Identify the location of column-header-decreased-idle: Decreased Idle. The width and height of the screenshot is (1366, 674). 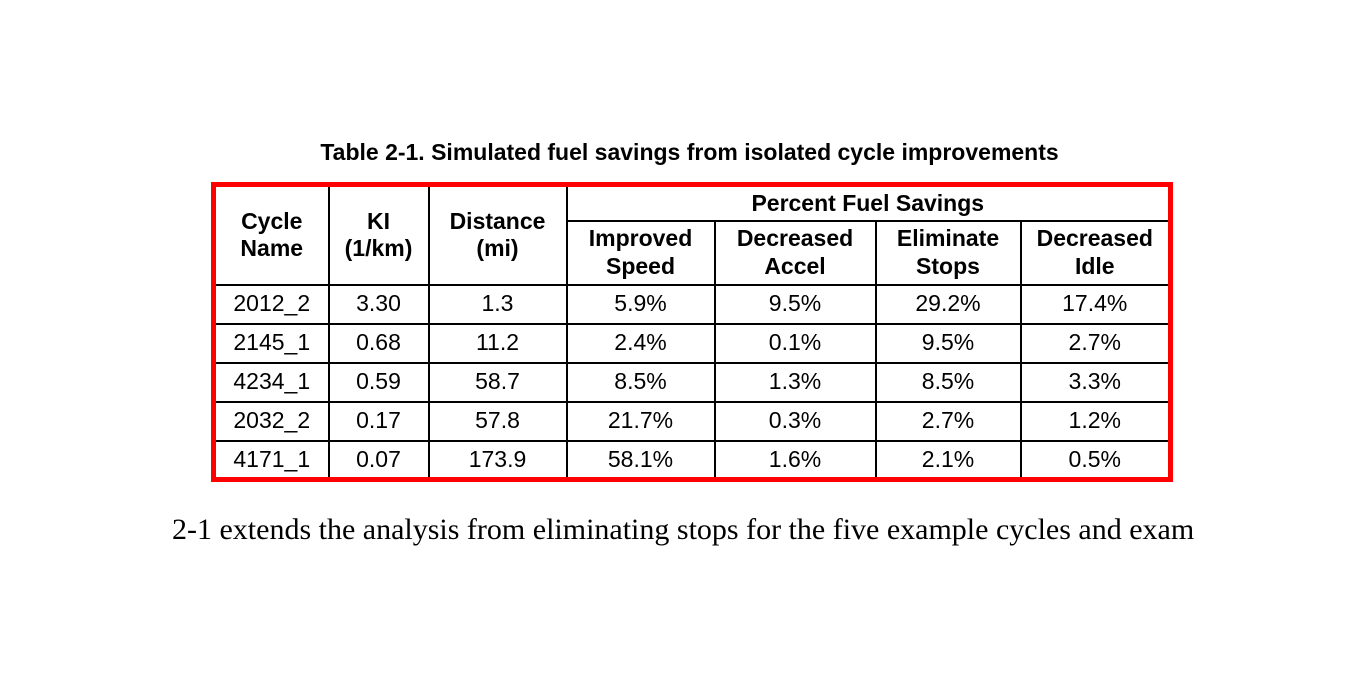
(1095, 252).